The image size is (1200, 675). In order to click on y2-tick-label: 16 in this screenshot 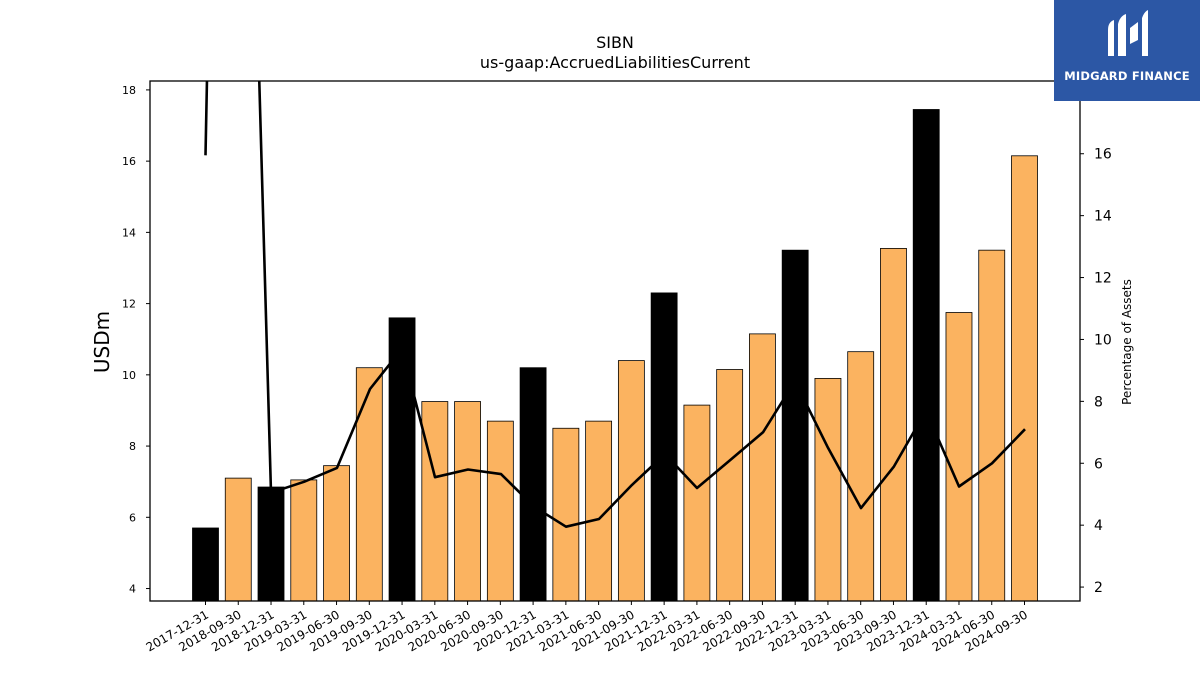, I will do `click(1103, 155)`.